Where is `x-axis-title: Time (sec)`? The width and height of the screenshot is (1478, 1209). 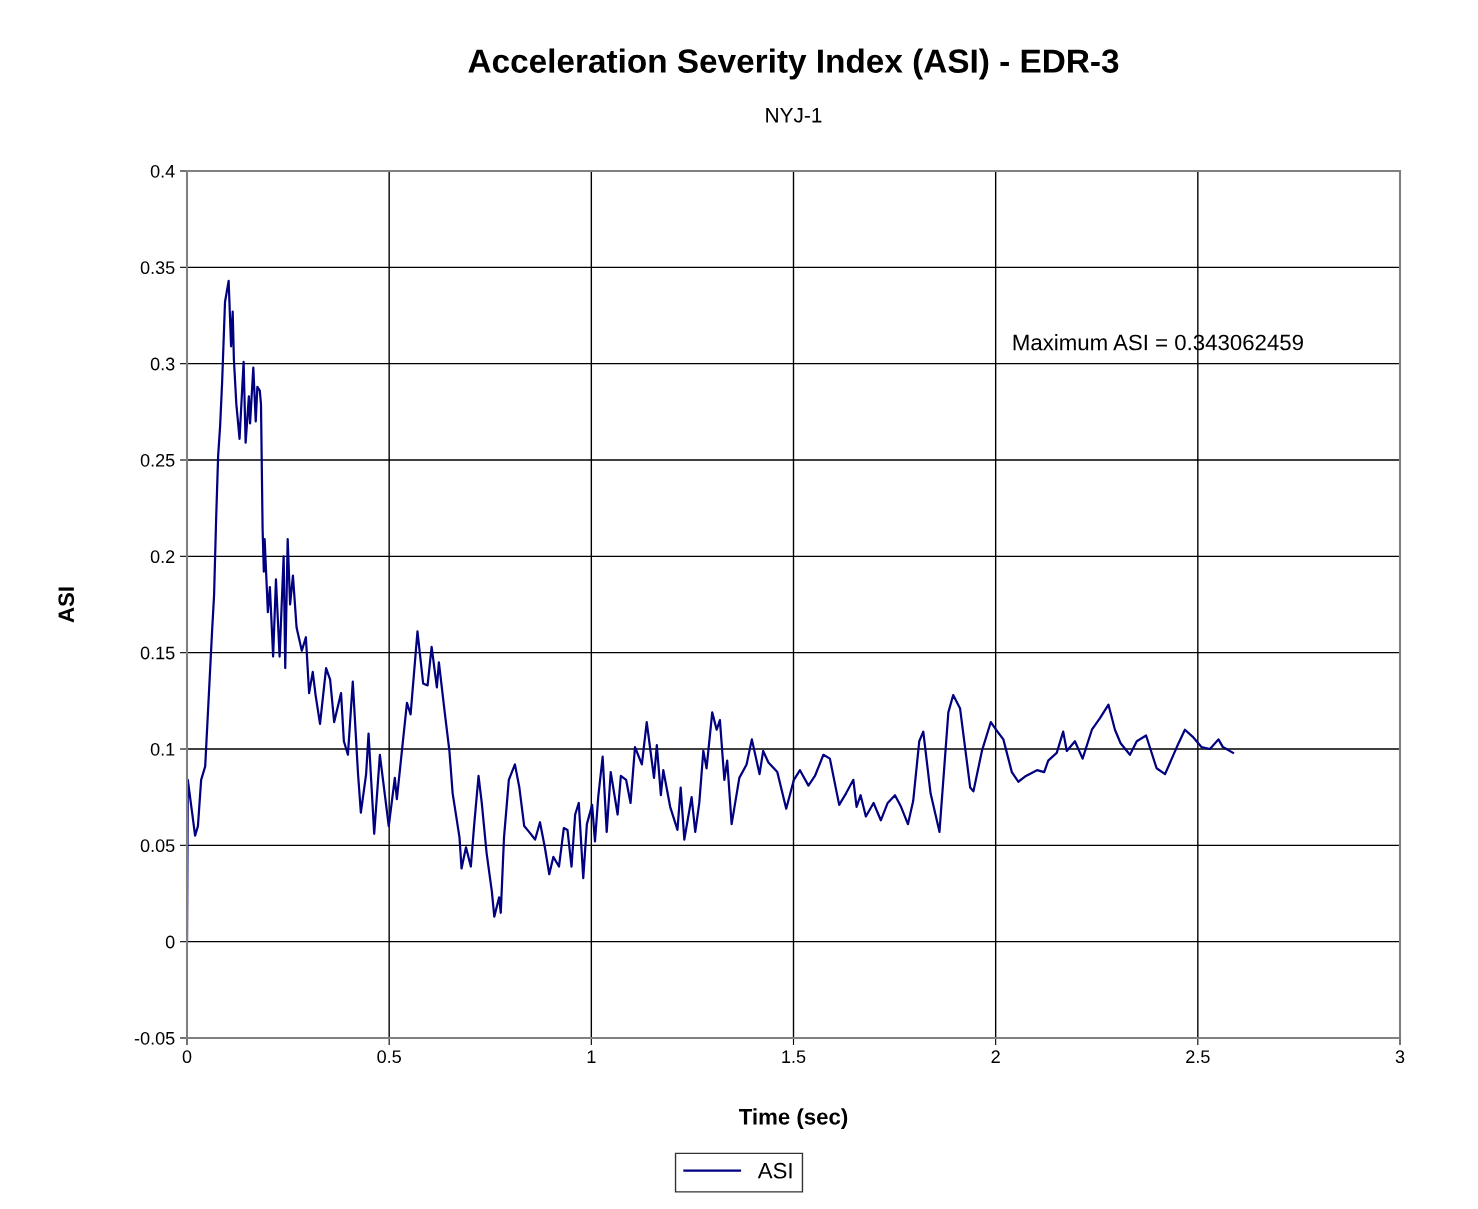
x-axis-title: Time (sec) is located at coordinates (793, 1119).